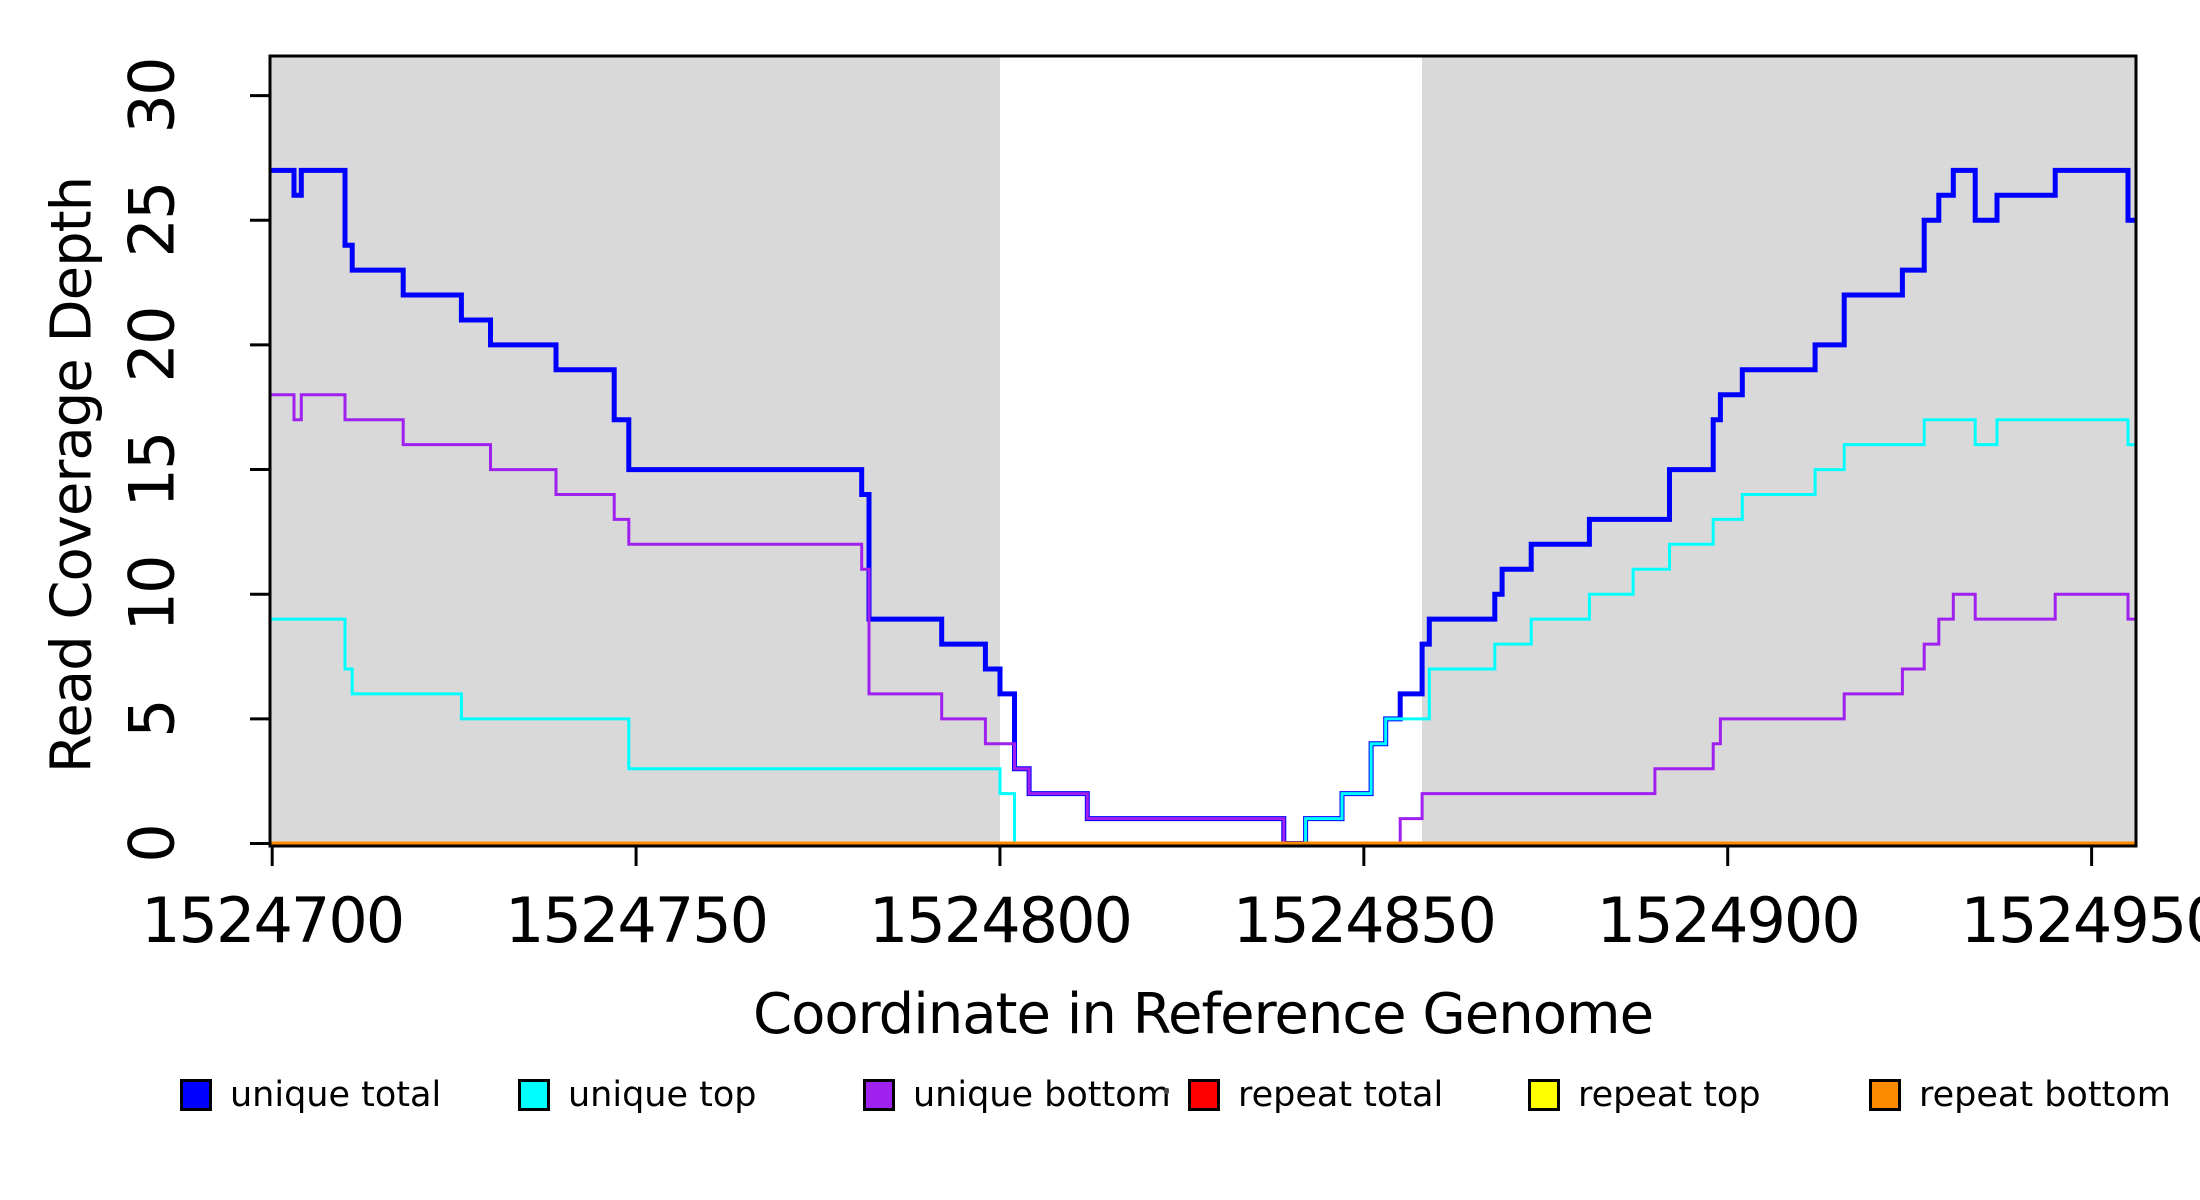 This screenshot has width=2200, height=1200. Describe the element at coordinates (1341, 1095) in the screenshot. I see `legend-label: repeat total` at that location.